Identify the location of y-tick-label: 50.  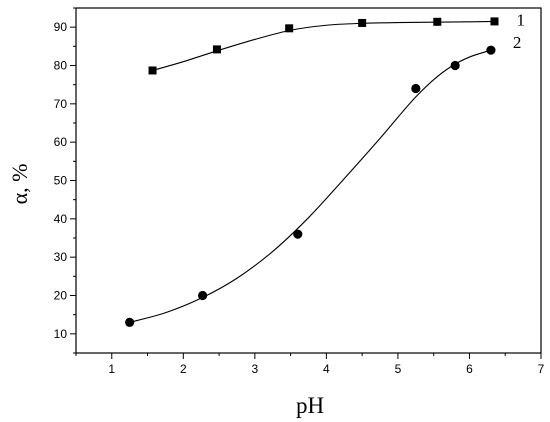
(61, 181).